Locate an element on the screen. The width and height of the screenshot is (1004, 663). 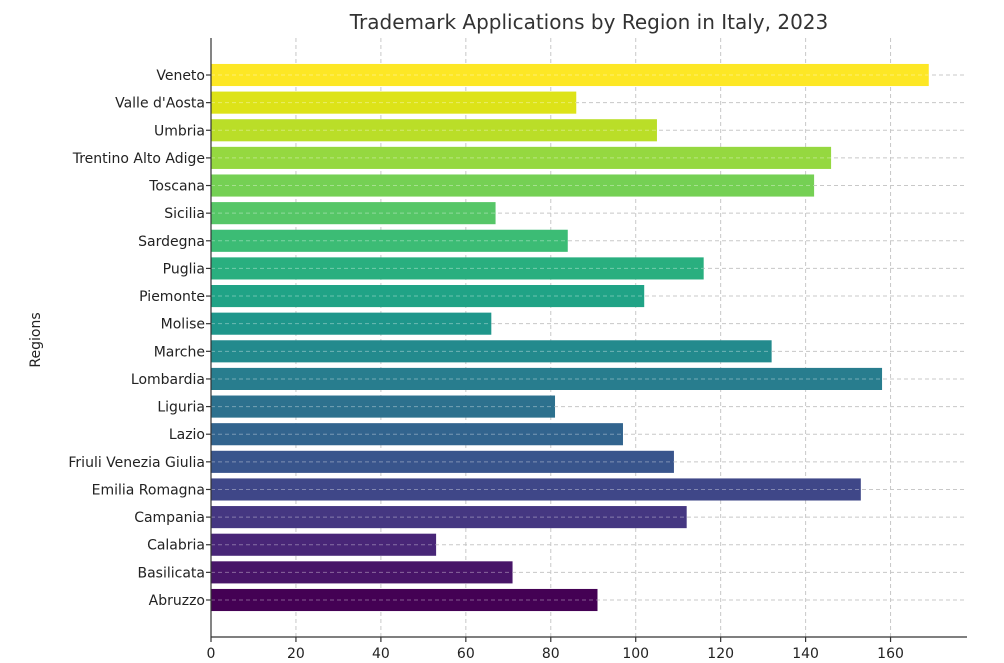
y-tick-label: Trentino Alto Adige is located at coordinates (138, 159).